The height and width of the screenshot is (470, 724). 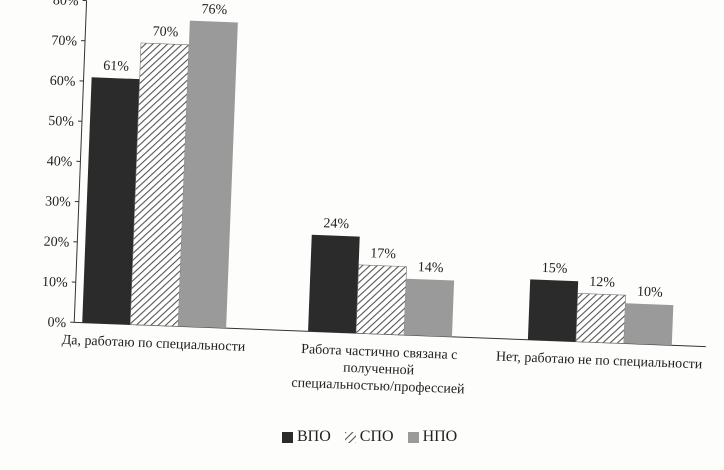 What do you see at coordinates (214, 10) in the screenshot?
I see `data-label: 76%` at bounding box center [214, 10].